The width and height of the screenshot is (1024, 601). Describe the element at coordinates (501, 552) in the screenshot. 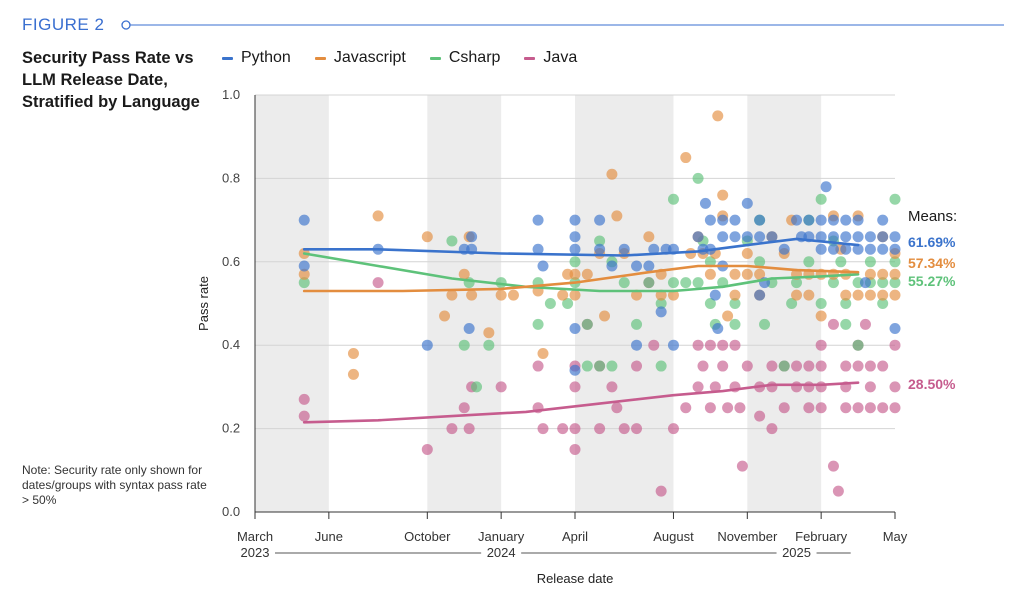

I see `year-label: 2024` at that location.